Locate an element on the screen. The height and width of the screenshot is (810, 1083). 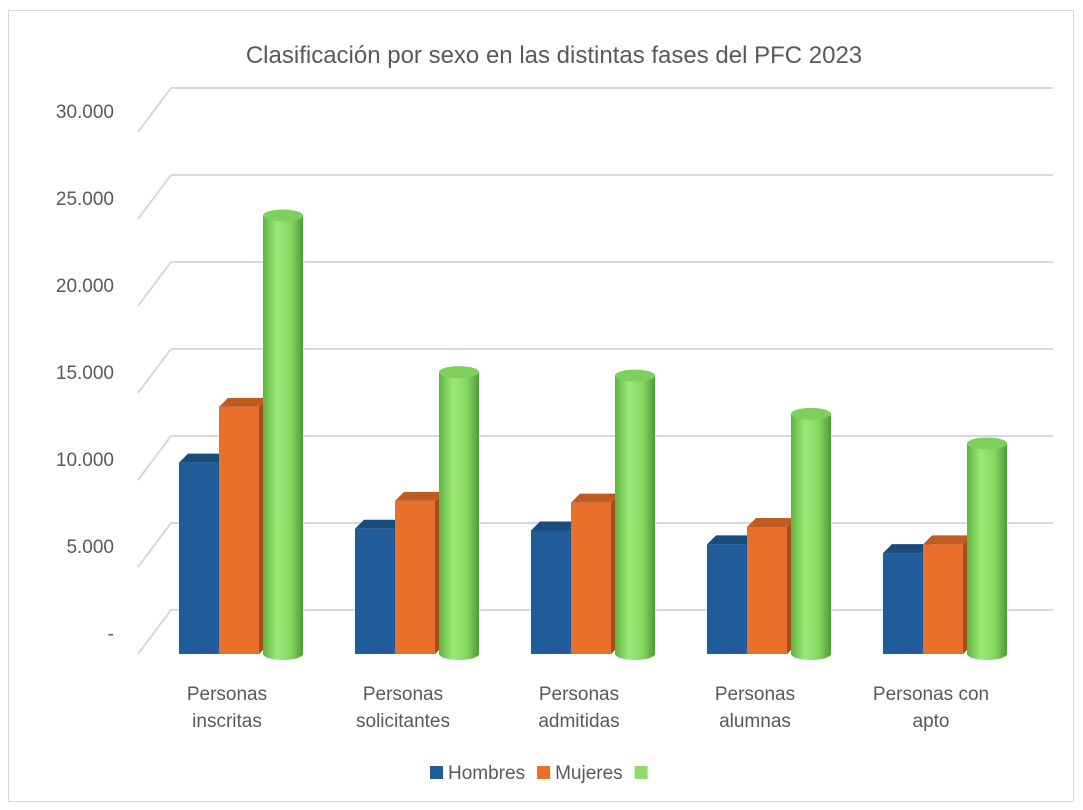
y-tick-label: 15.000 is located at coordinates (85, 373).